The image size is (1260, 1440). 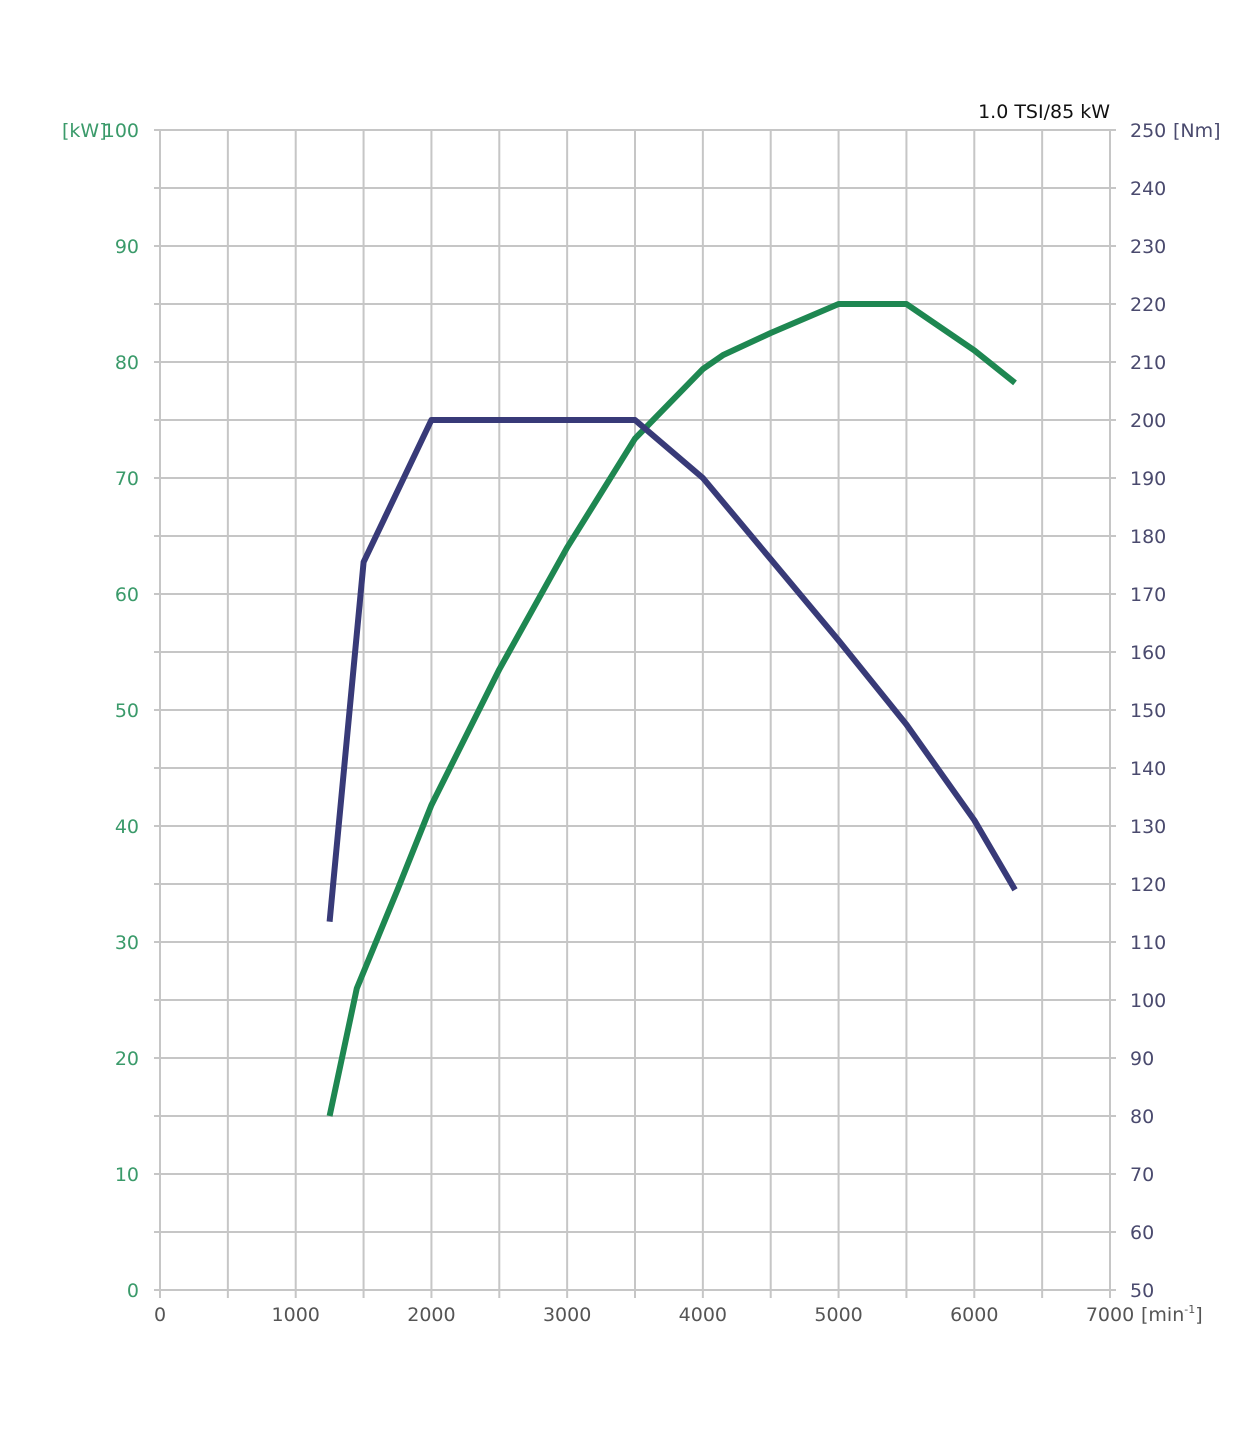 I want to click on y-left-tick-label: 60, so click(x=127, y=595).